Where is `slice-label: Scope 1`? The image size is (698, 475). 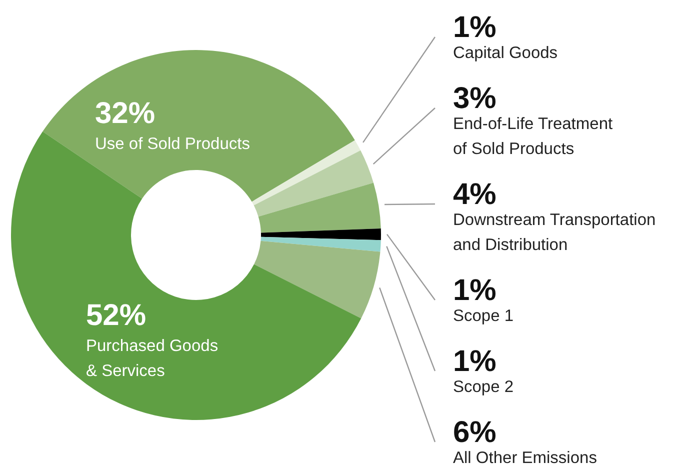
slice-label: Scope 1 is located at coordinates (483, 316).